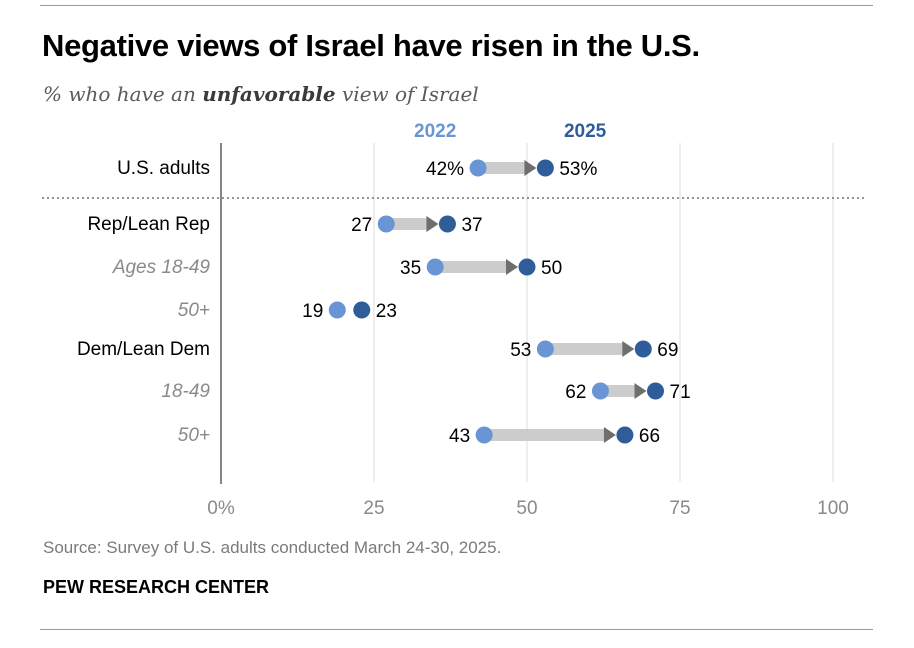  What do you see at coordinates (123, 94) in the screenshot?
I see `subtitle-prefix: % who have an` at bounding box center [123, 94].